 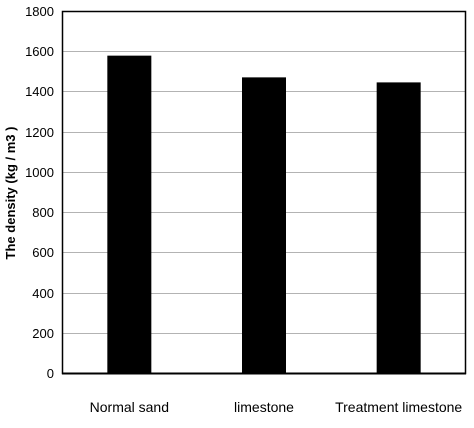 I want to click on bar-treatment-limestone, so click(x=398, y=228).